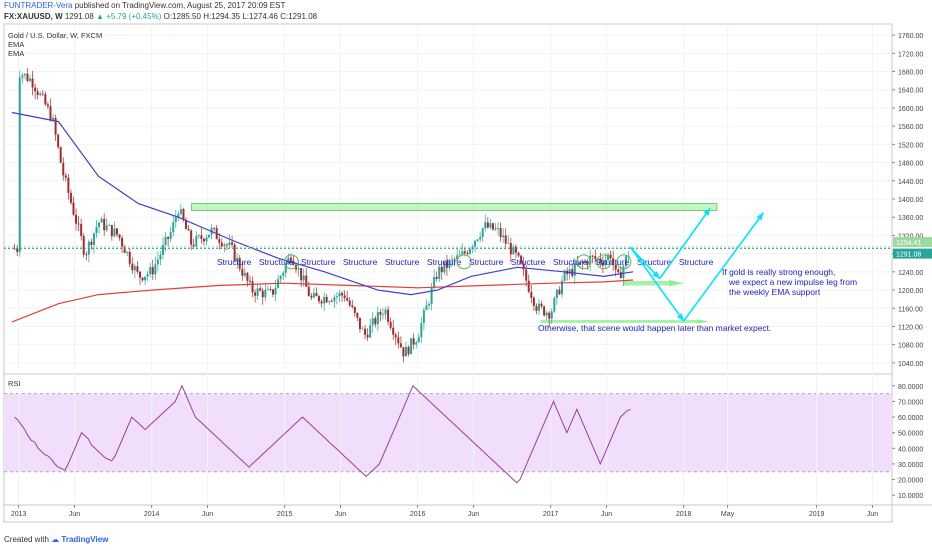 The height and width of the screenshot is (550, 932). I want to click on symbol-name: FX:XAUUSD, W, so click(33, 16).